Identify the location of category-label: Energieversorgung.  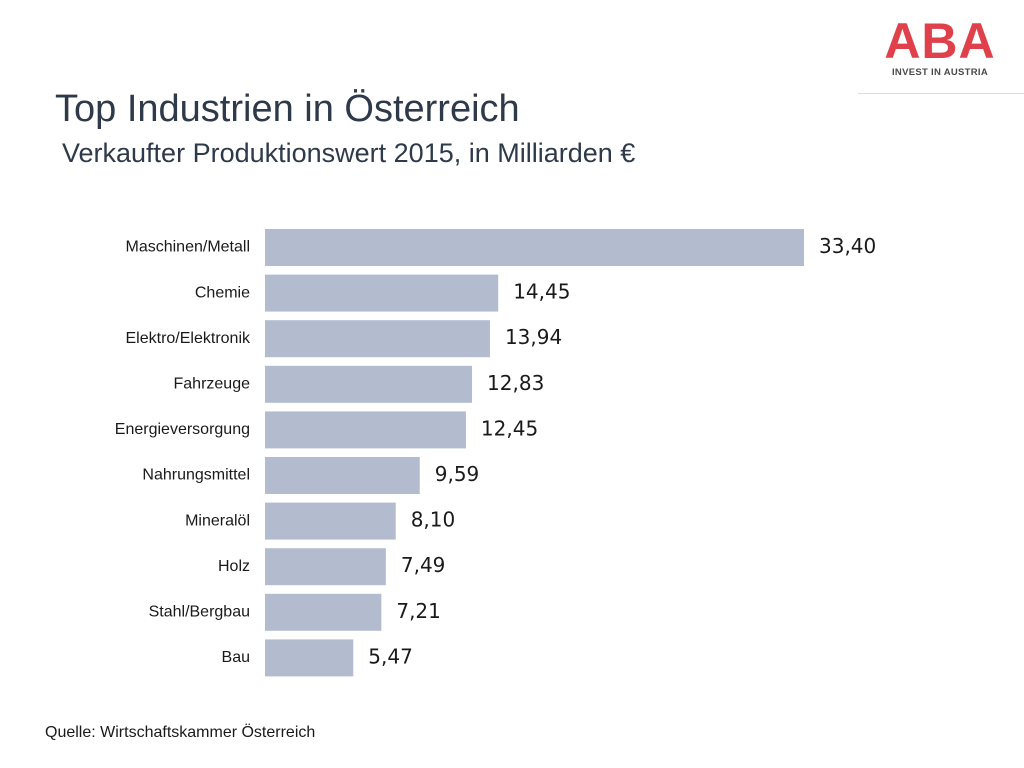
(182, 429).